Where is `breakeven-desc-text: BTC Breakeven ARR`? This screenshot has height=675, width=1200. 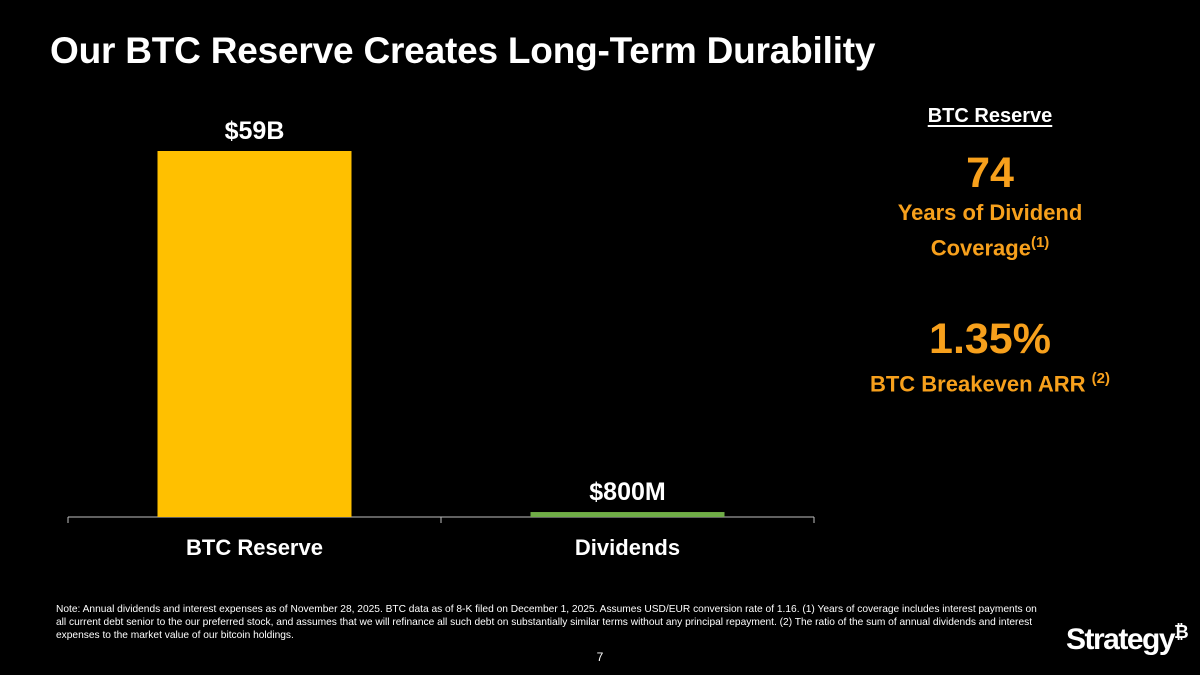
breakeven-desc-text: BTC Breakeven ARR is located at coordinates (980, 384).